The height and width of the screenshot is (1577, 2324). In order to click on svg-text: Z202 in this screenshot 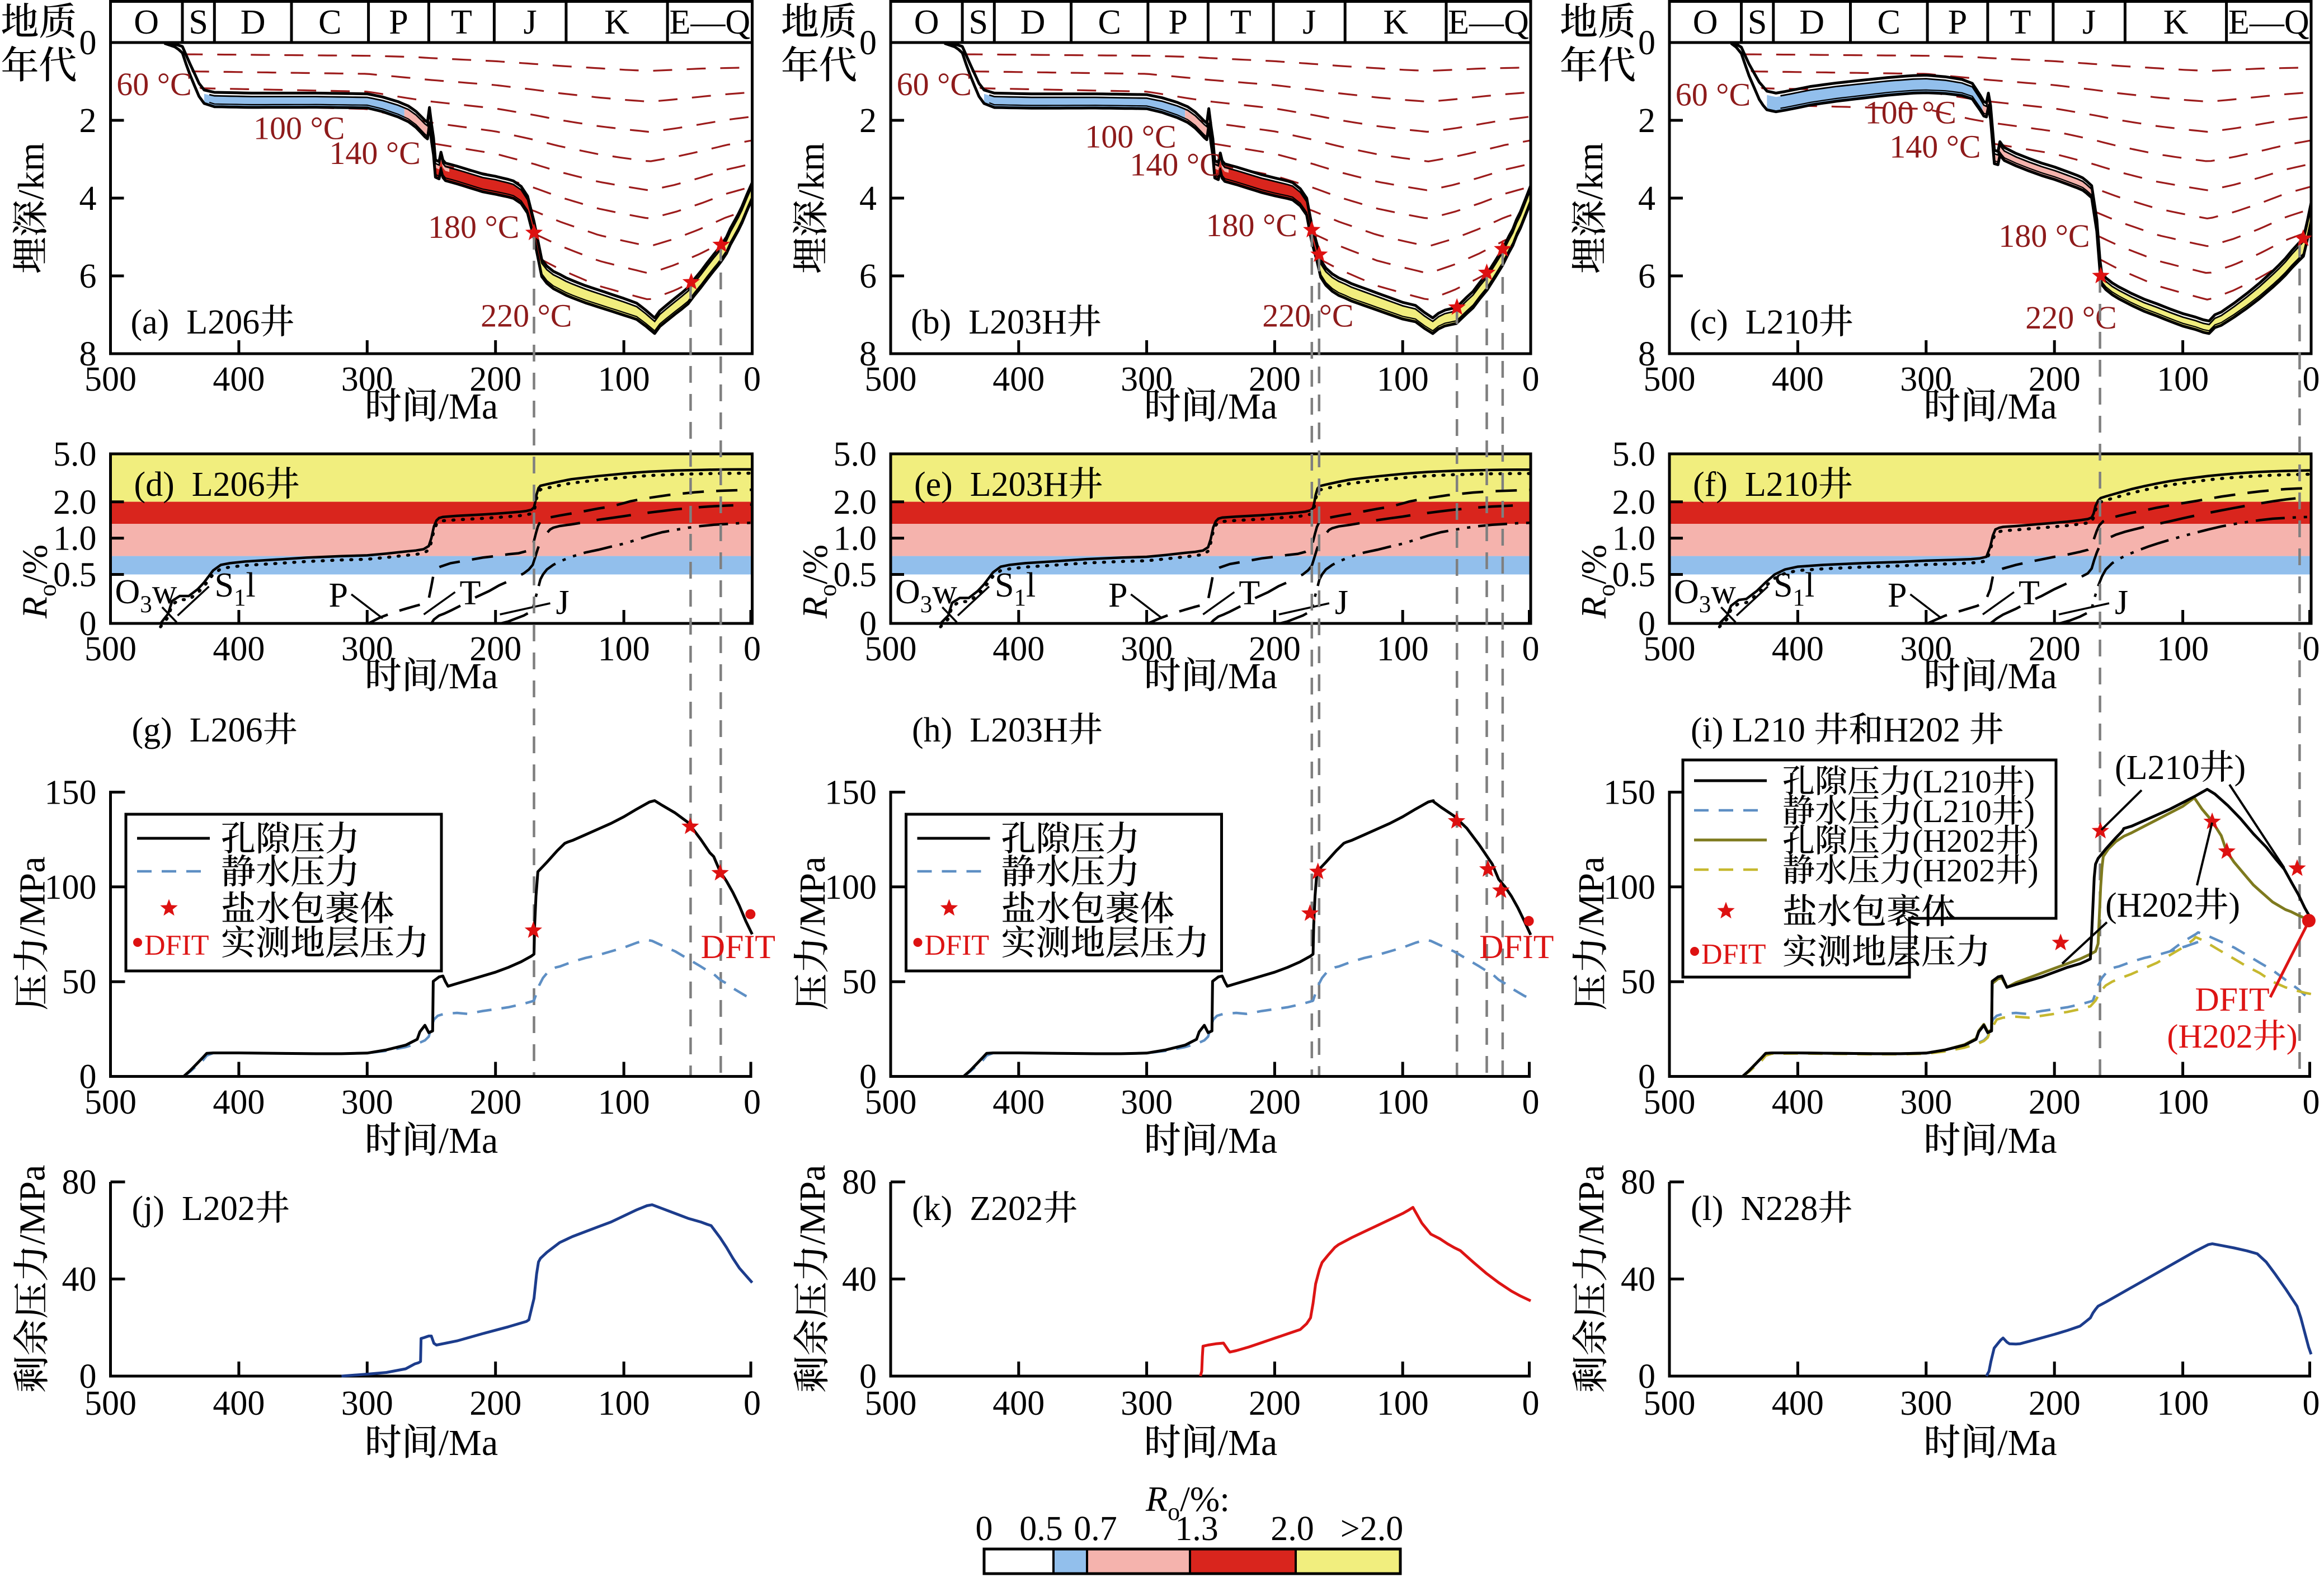, I will do `click(1006, 1209)`.